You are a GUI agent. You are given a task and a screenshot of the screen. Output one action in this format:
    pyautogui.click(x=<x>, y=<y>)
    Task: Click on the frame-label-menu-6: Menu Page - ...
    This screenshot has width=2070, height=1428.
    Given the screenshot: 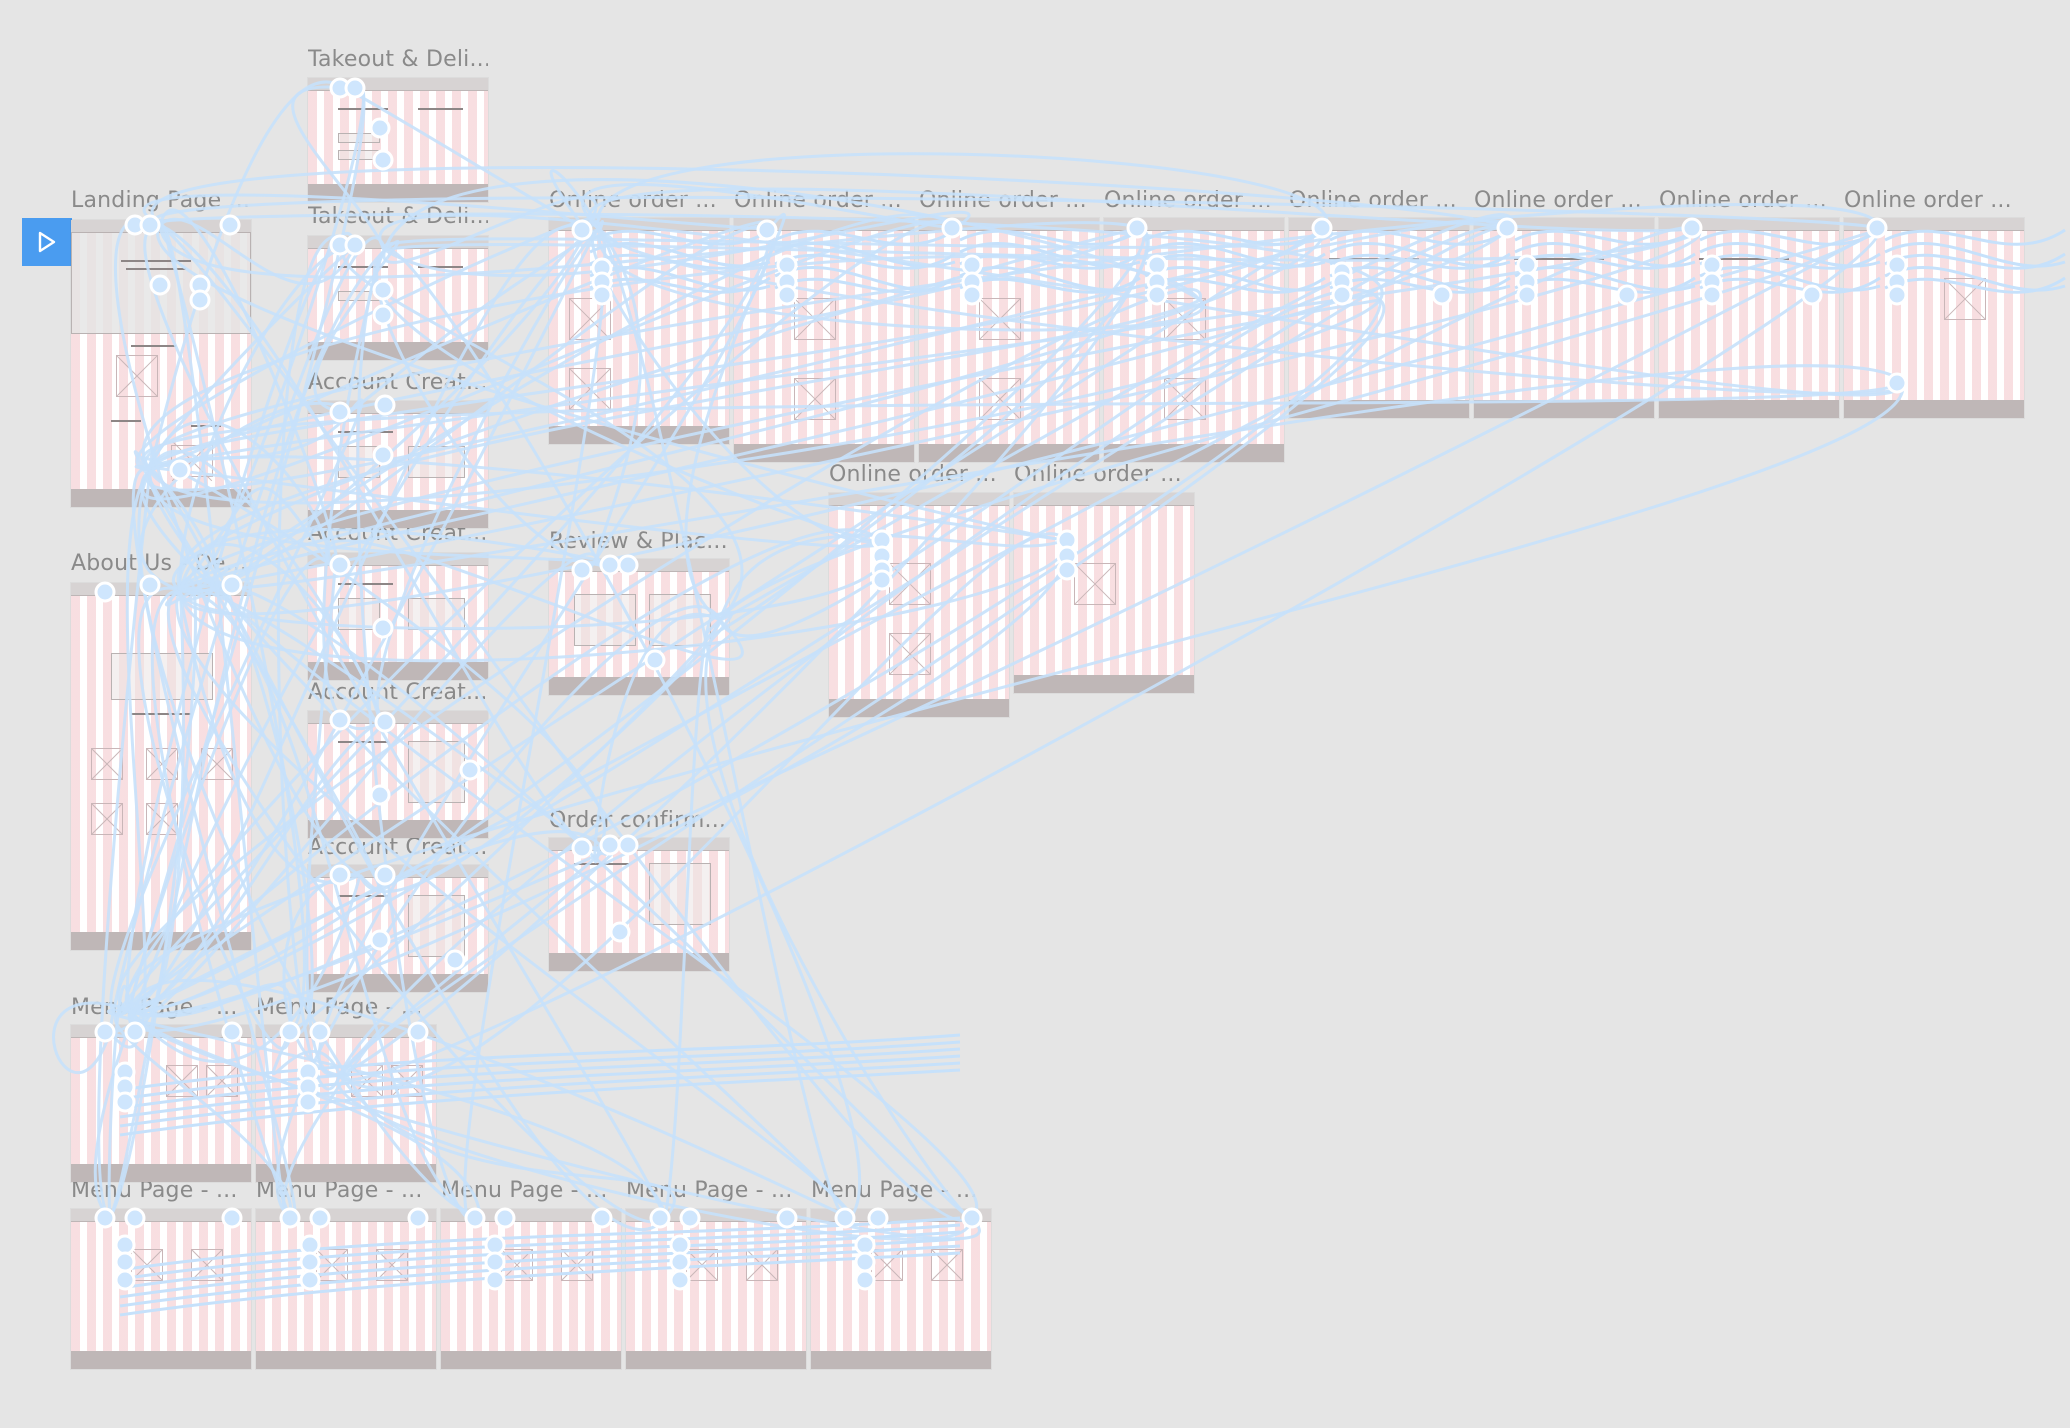 What is the action you would take?
    pyautogui.click(x=709, y=1190)
    